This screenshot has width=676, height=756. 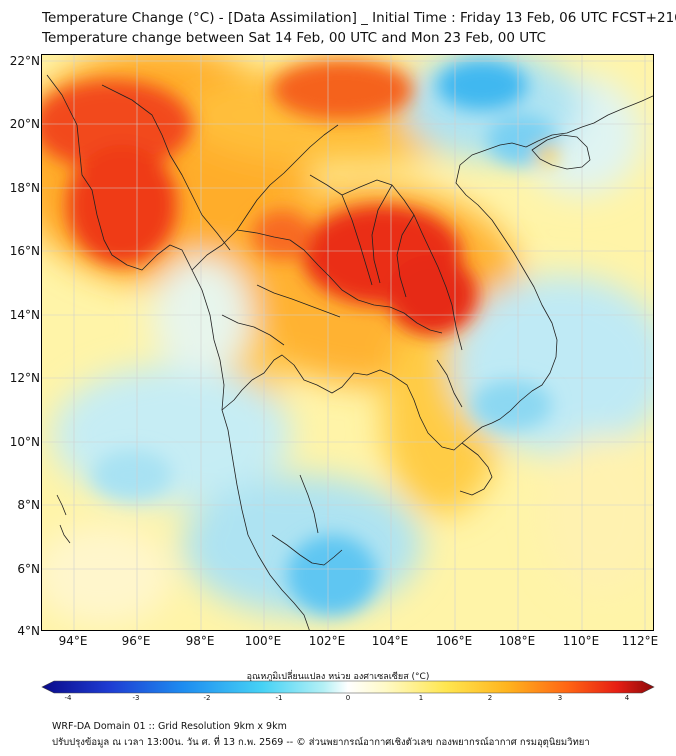 What do you see at coordinates (490, 698) in the screenshot?
I see `colorbar-tick: 2` at bounding box center [490, 698].